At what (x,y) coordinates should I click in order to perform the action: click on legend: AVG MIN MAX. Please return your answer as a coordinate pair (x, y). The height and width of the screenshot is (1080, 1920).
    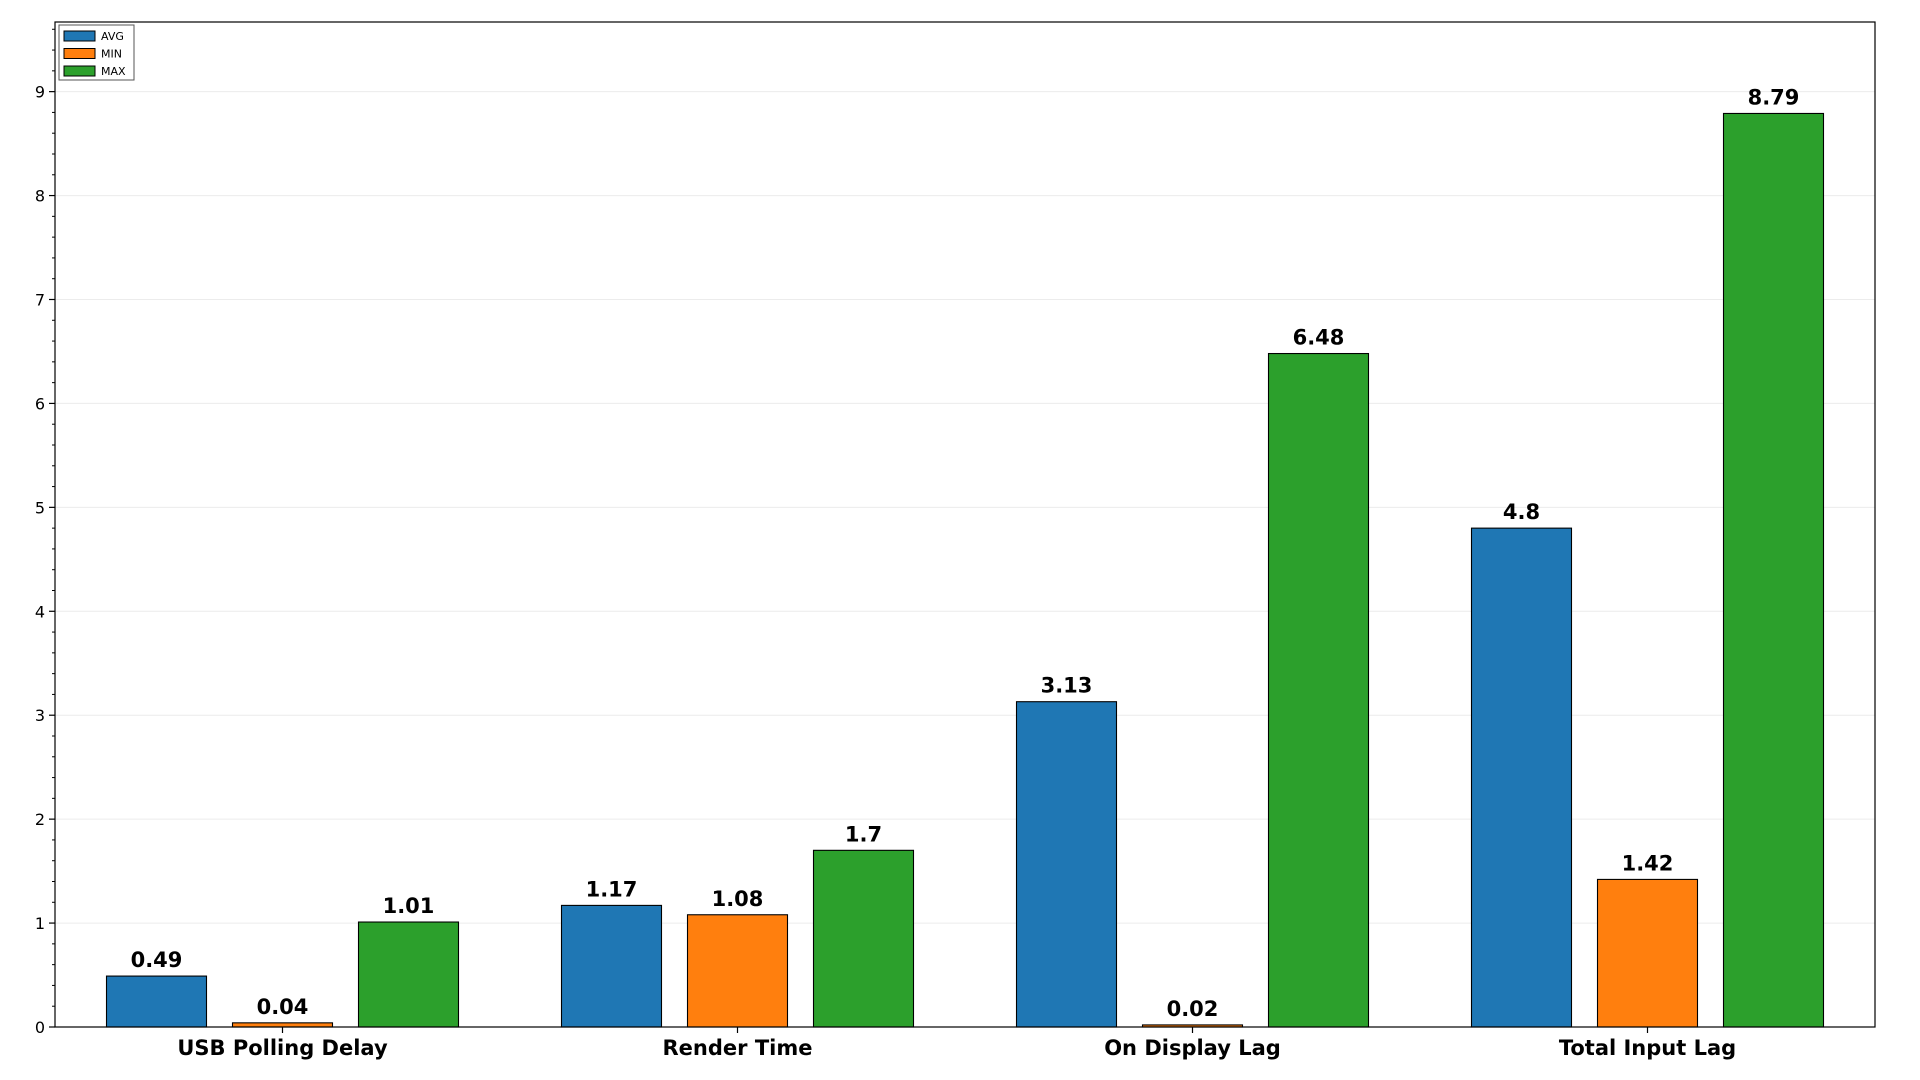
    Looking at the image, I should click on (96, 52).